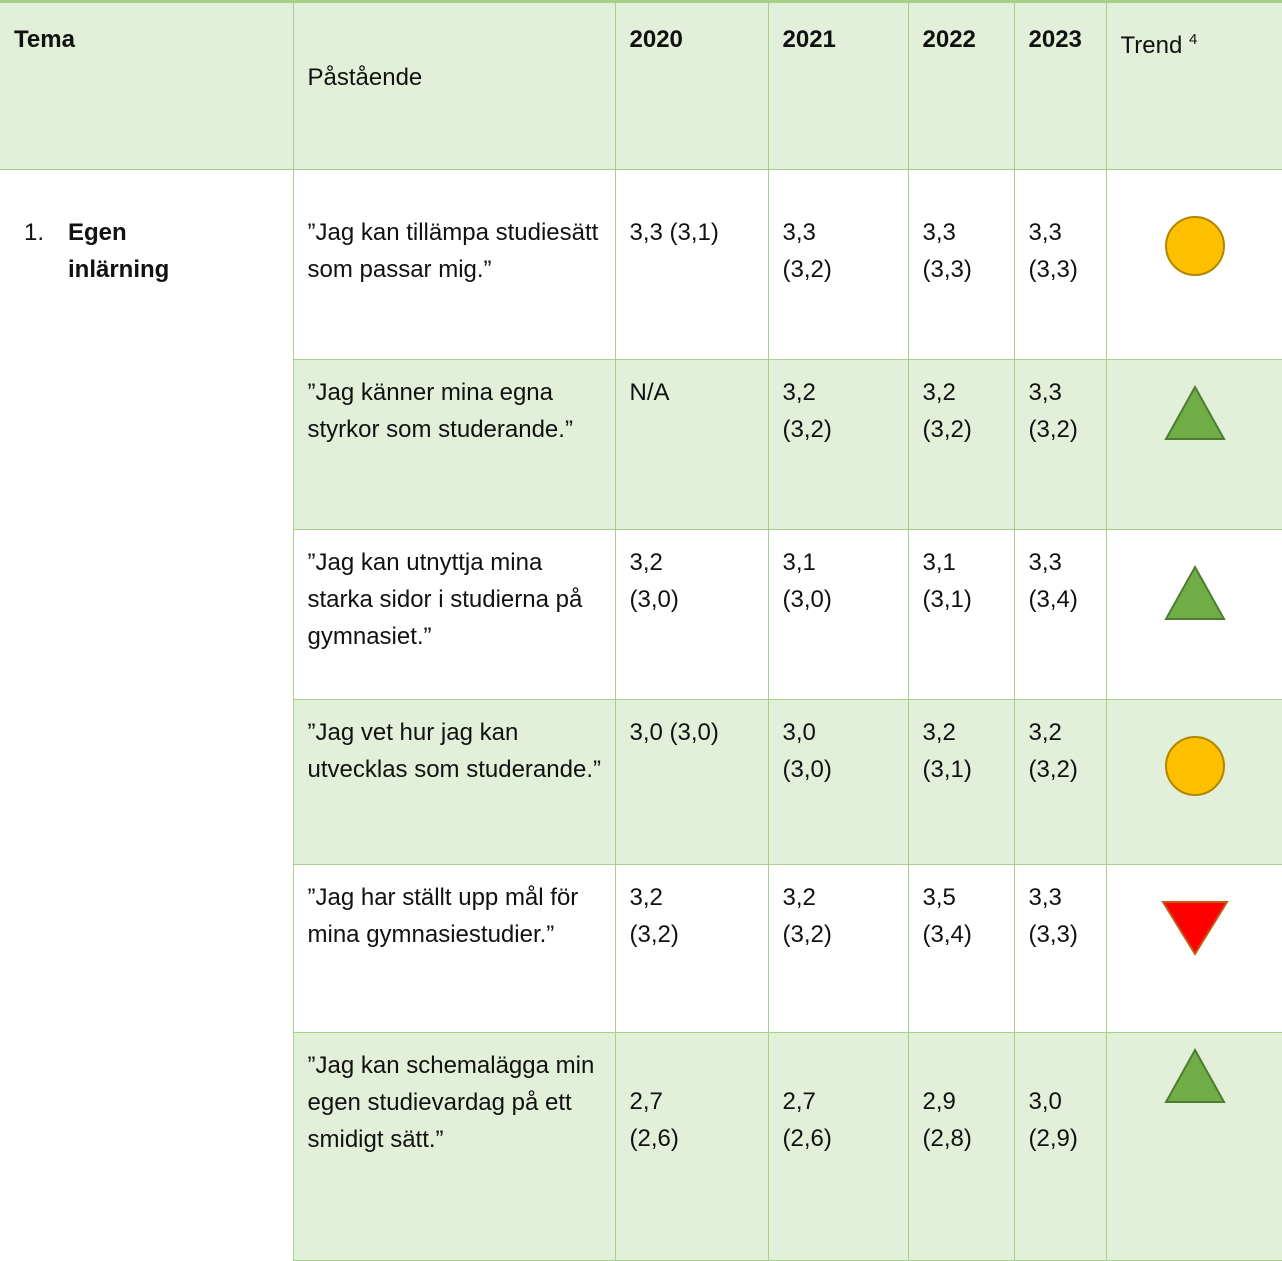  I want to click on value-cell: 3,3 (3,4), so click(1060, 614).